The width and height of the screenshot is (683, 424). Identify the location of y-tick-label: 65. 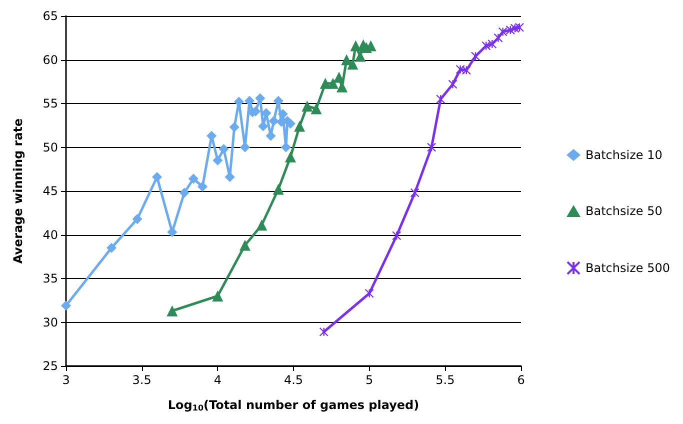
(50, 16).